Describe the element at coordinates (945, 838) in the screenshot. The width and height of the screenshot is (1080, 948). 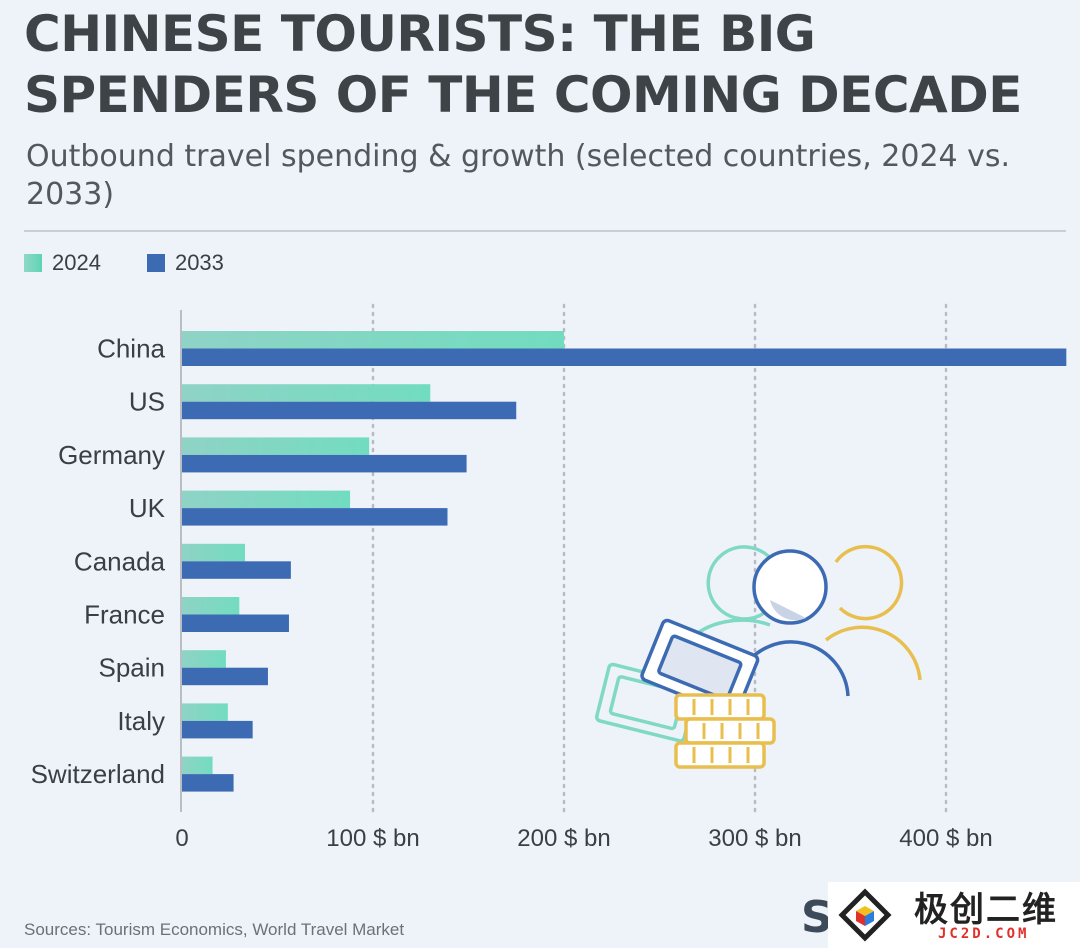
I see `x-tick-label: 400 $ bn` at that location.